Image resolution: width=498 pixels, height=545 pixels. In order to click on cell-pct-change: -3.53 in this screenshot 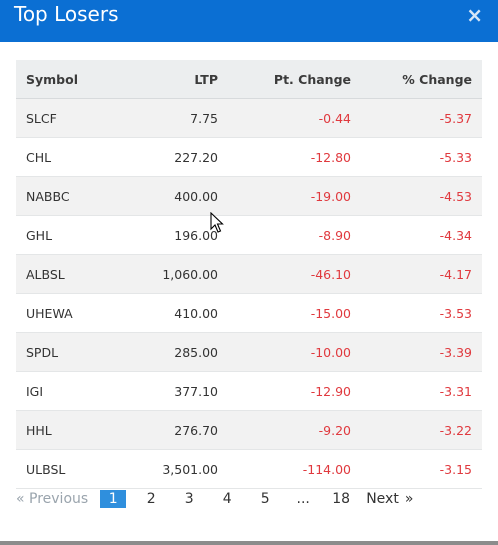, I will do `click(421, 313)`.